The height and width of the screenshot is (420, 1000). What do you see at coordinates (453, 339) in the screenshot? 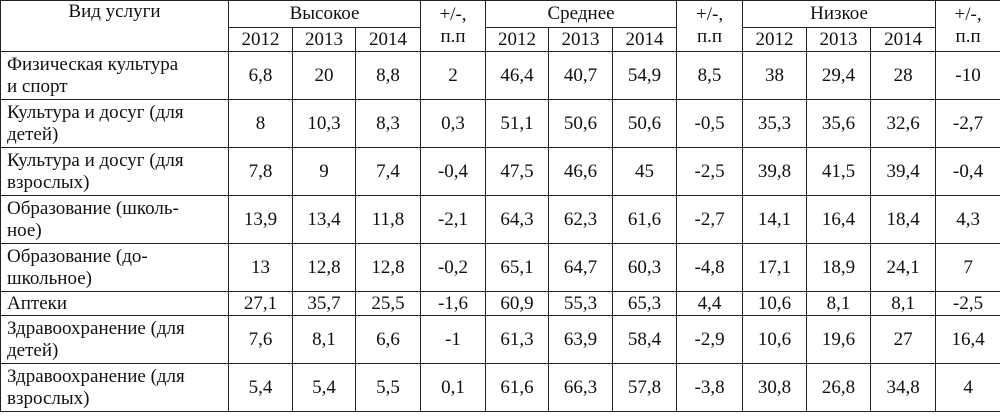
I see `value-cell: -1` at bounding box center [453, 339].